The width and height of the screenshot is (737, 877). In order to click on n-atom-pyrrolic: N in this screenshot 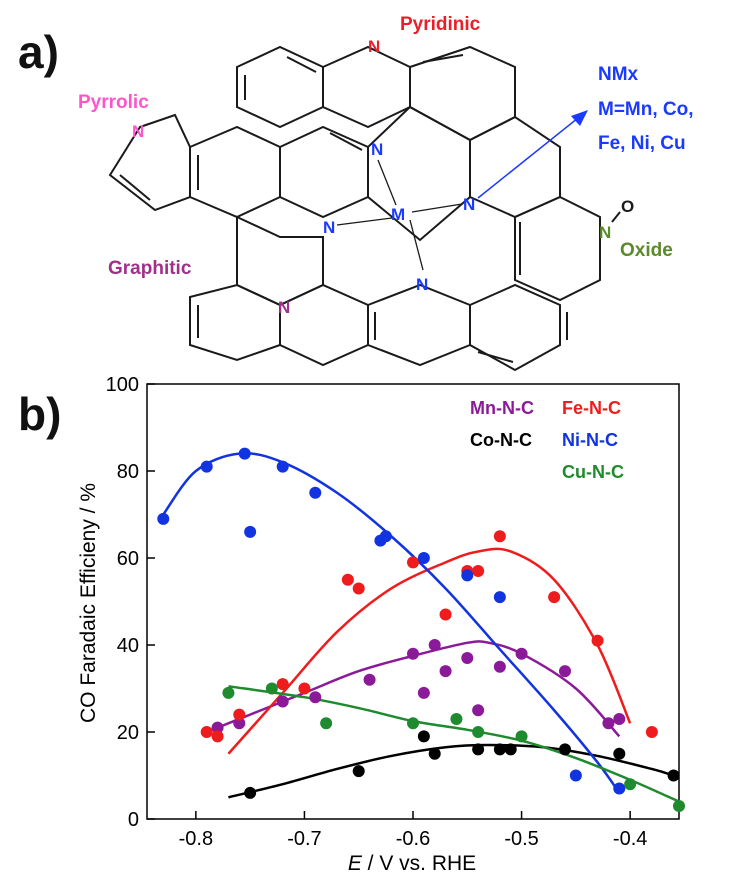, I will do `click(138, 131)`.